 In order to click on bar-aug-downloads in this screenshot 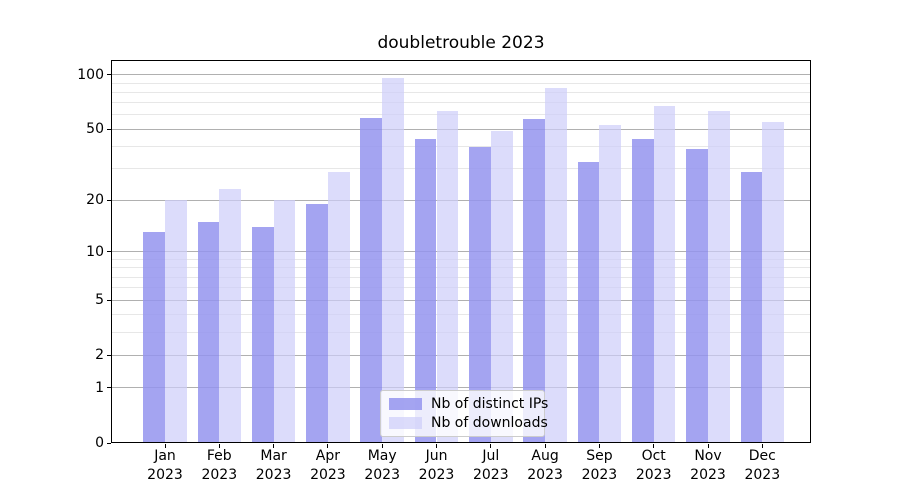, I will do `click(556, 265)`.